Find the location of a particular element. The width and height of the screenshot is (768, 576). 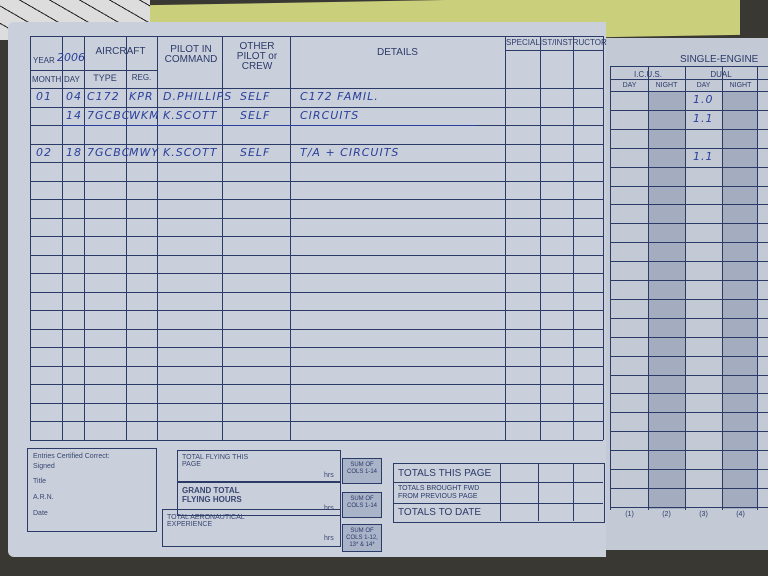

entry-day: 18 is located at coordinates (74, 152).